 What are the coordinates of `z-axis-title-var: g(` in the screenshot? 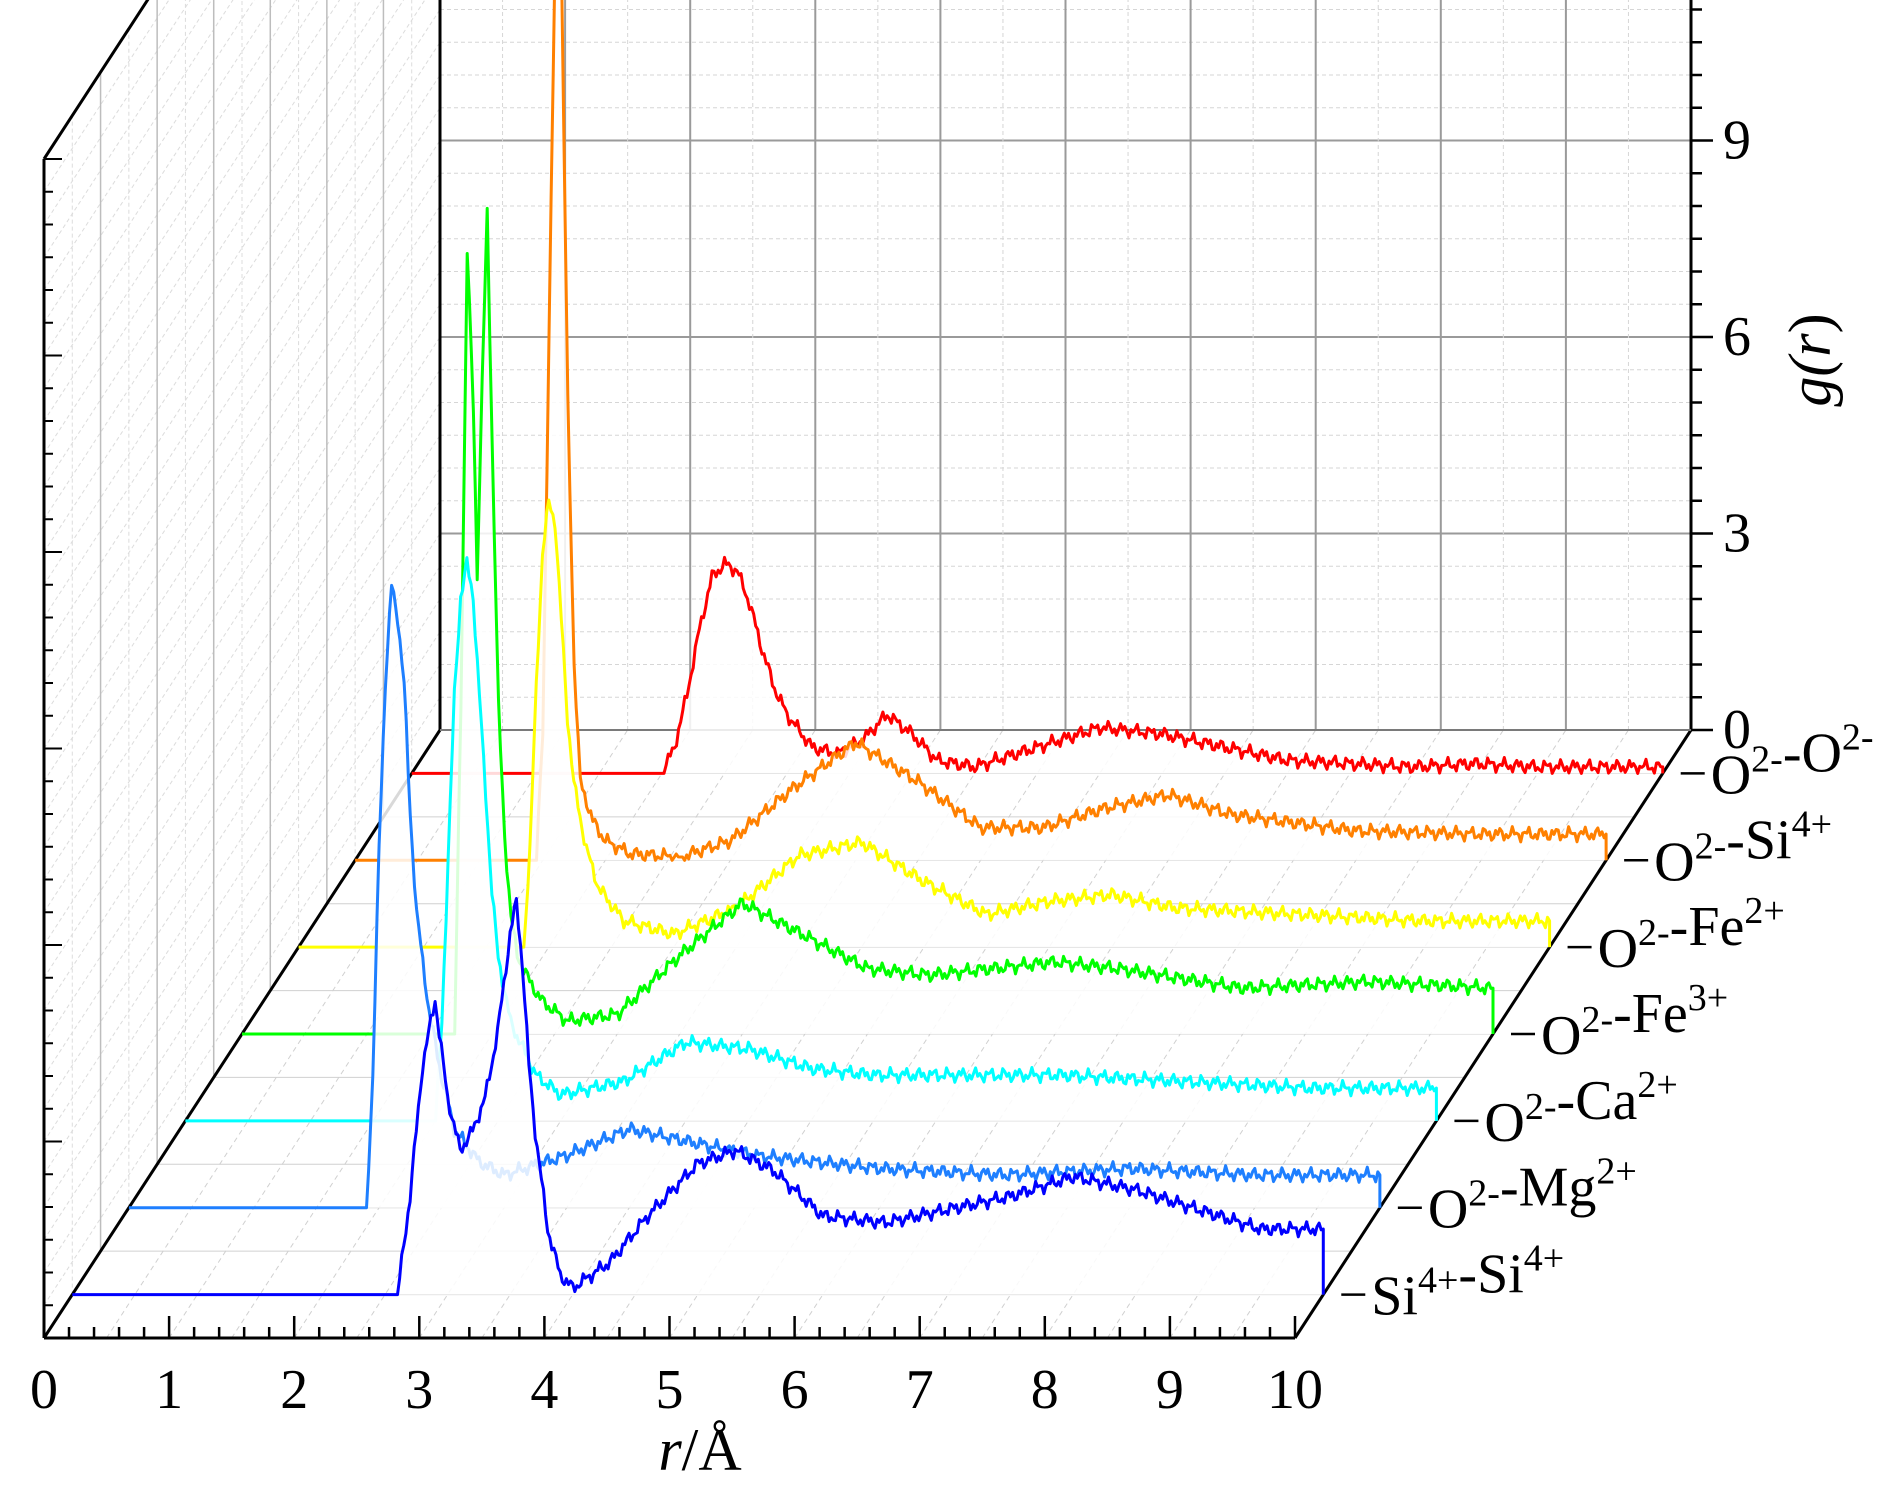 It's located at (1810, 380).